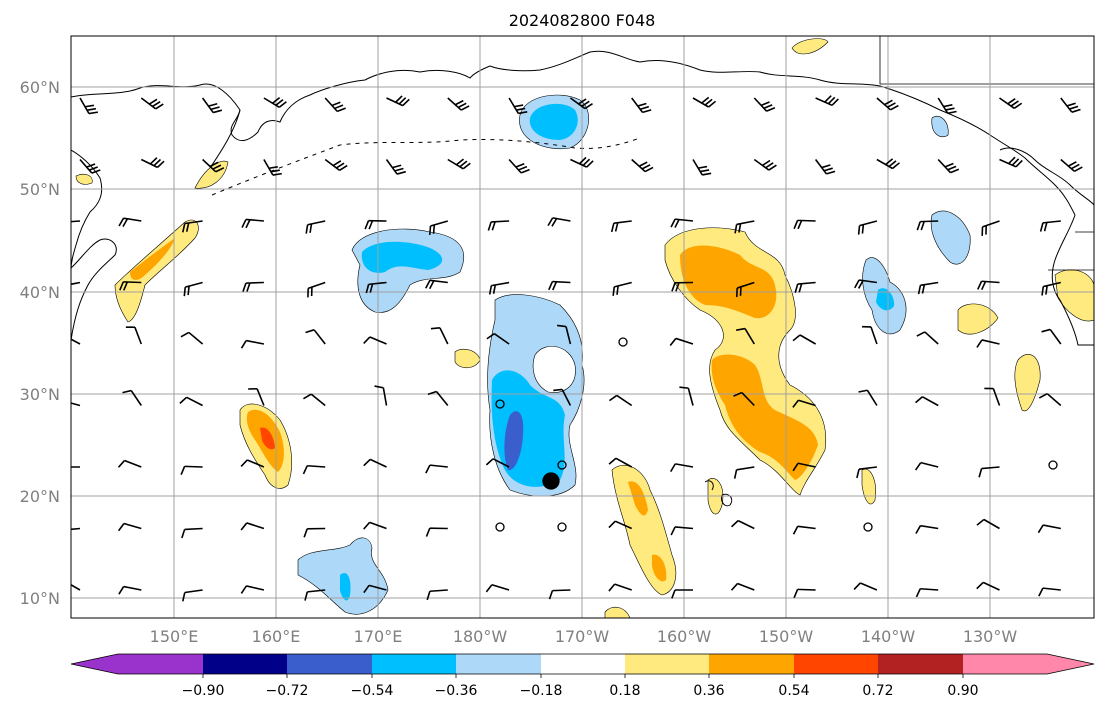 This screenshot has width=1105, height=712. I want to click on neg-anomaly-blob-ne, so click(940, 126).